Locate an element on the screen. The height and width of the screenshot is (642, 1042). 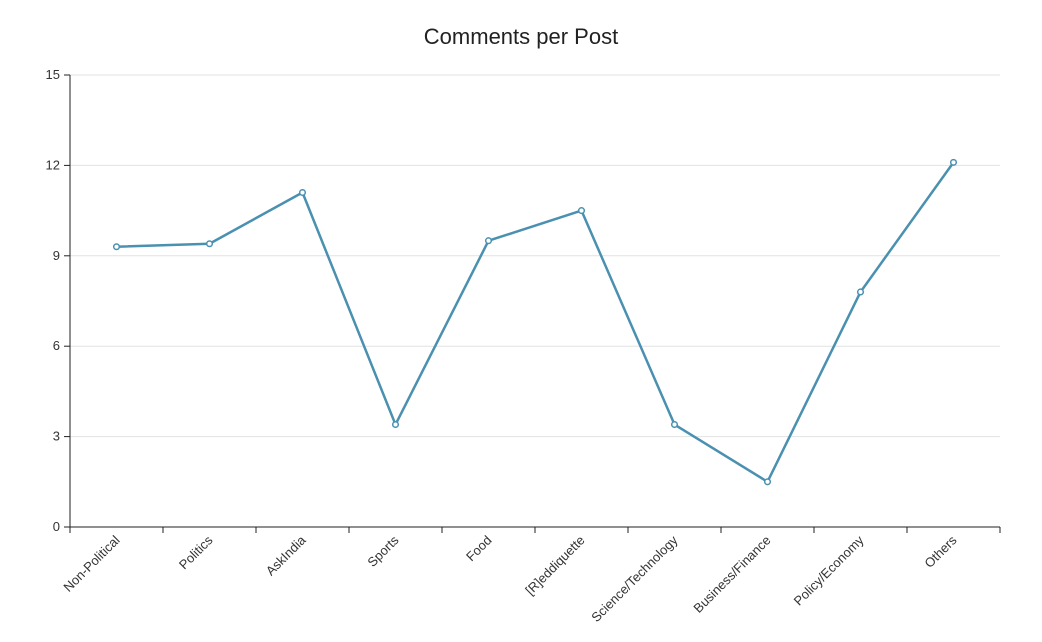
x-tick-label: [R]eddiquette is located at coordinates (554, 565).